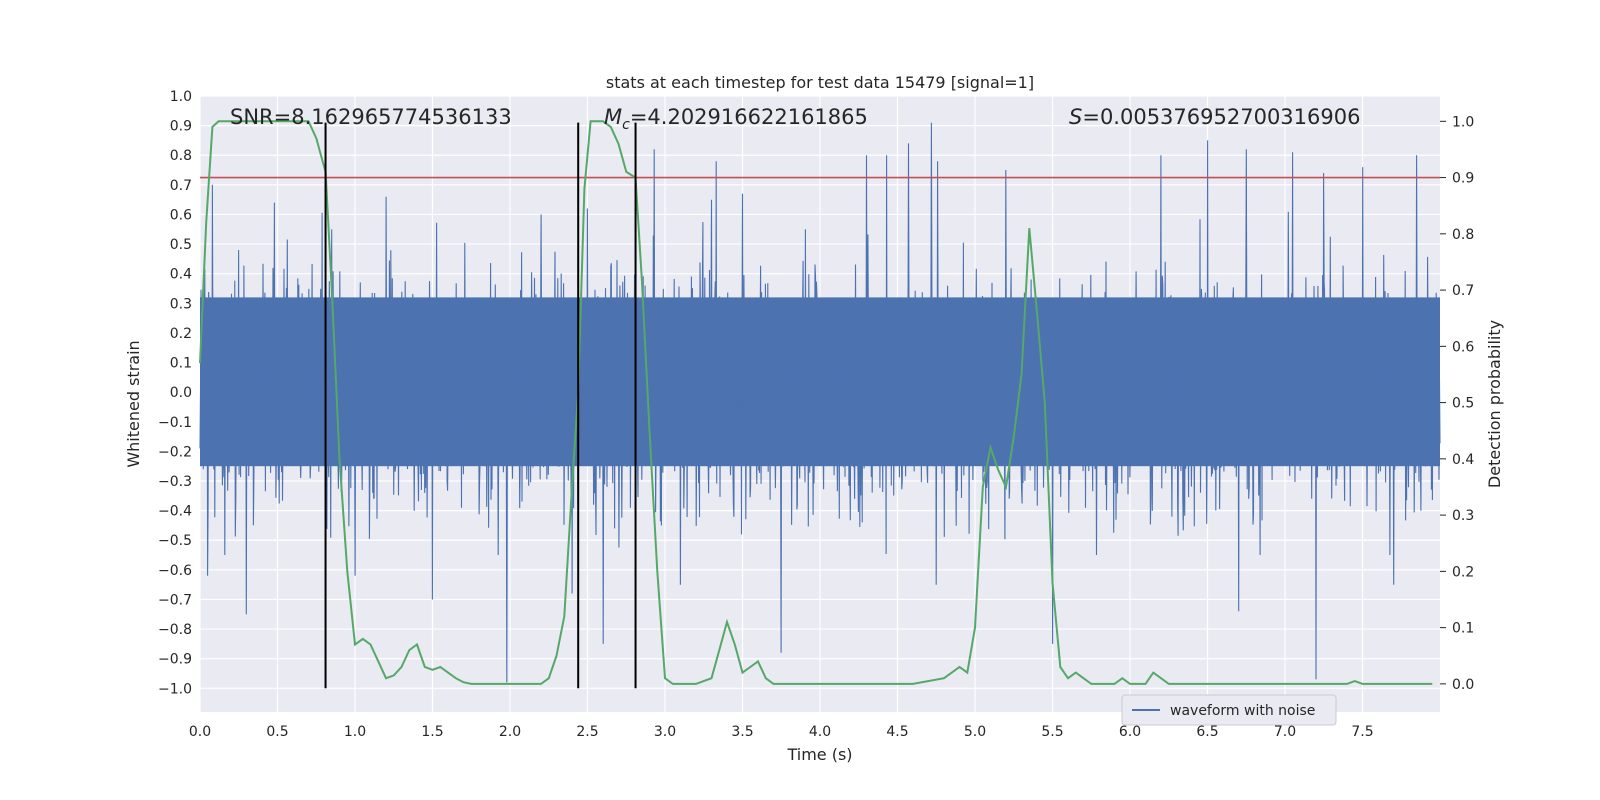 Image resolution: width=1600 pixels, height=800 pixels. Describe the element at coordinates (587, 732) in the screenshot. I see `x-tick-label: 2.5` at that location.